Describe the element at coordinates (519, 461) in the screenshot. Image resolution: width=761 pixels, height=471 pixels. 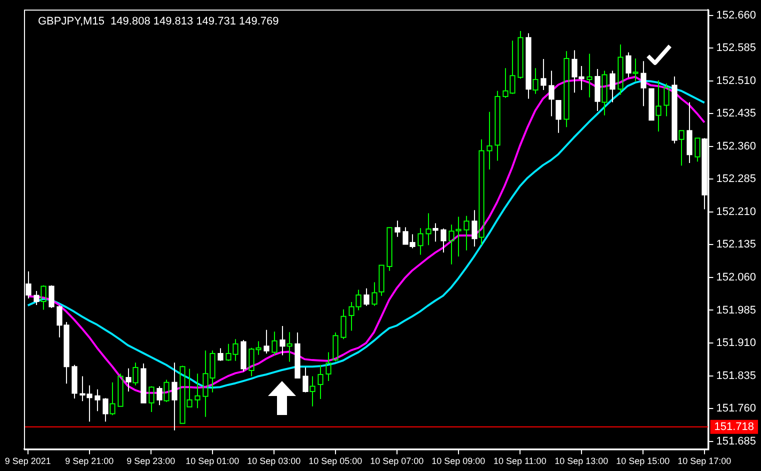
I see `x-tick-label: 10 Sep 11:00` at that location.